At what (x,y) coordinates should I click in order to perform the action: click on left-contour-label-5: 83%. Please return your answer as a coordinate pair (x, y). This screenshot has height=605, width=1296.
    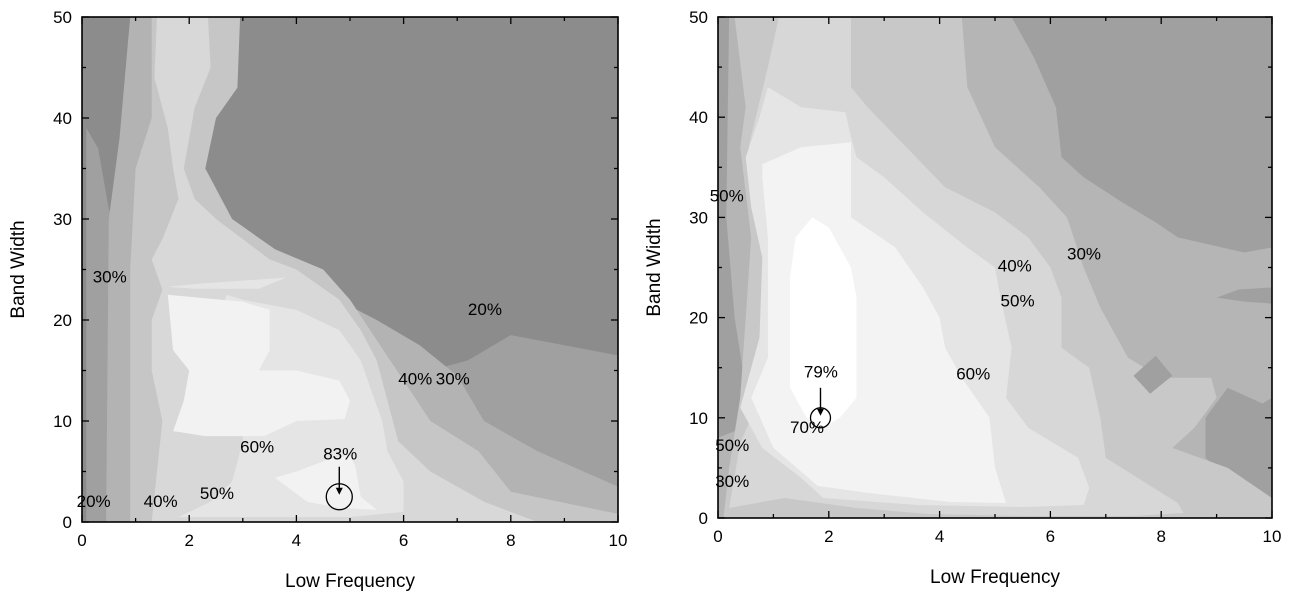
    Looking at the image, I should click on (340, 453).